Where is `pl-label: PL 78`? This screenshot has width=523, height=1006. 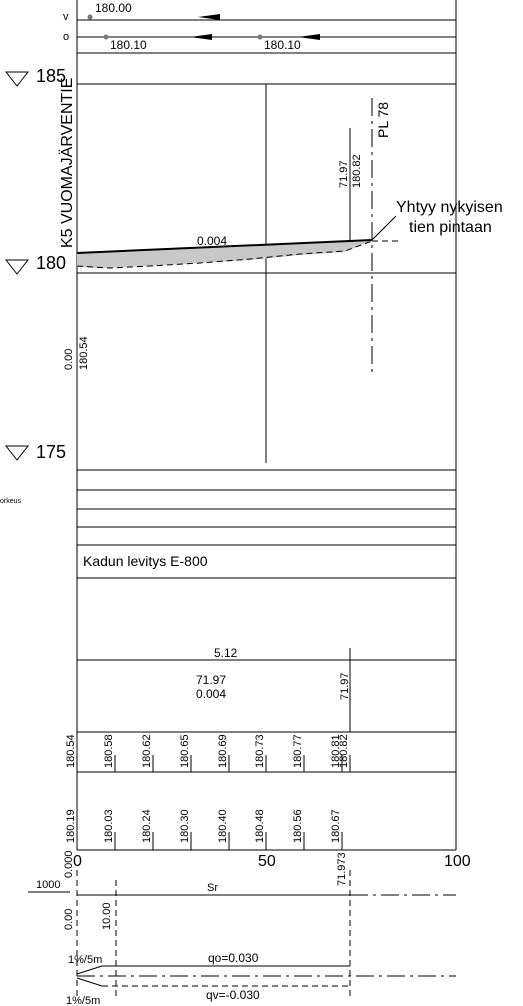 pl-label: PL 78 is located at coordinates (383, 120).